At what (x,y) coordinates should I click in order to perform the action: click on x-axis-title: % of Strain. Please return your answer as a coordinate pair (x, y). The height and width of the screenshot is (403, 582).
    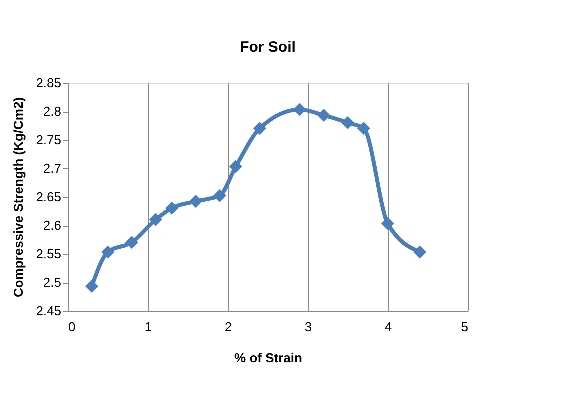
    Looking at the image, I should click on (268, 358).